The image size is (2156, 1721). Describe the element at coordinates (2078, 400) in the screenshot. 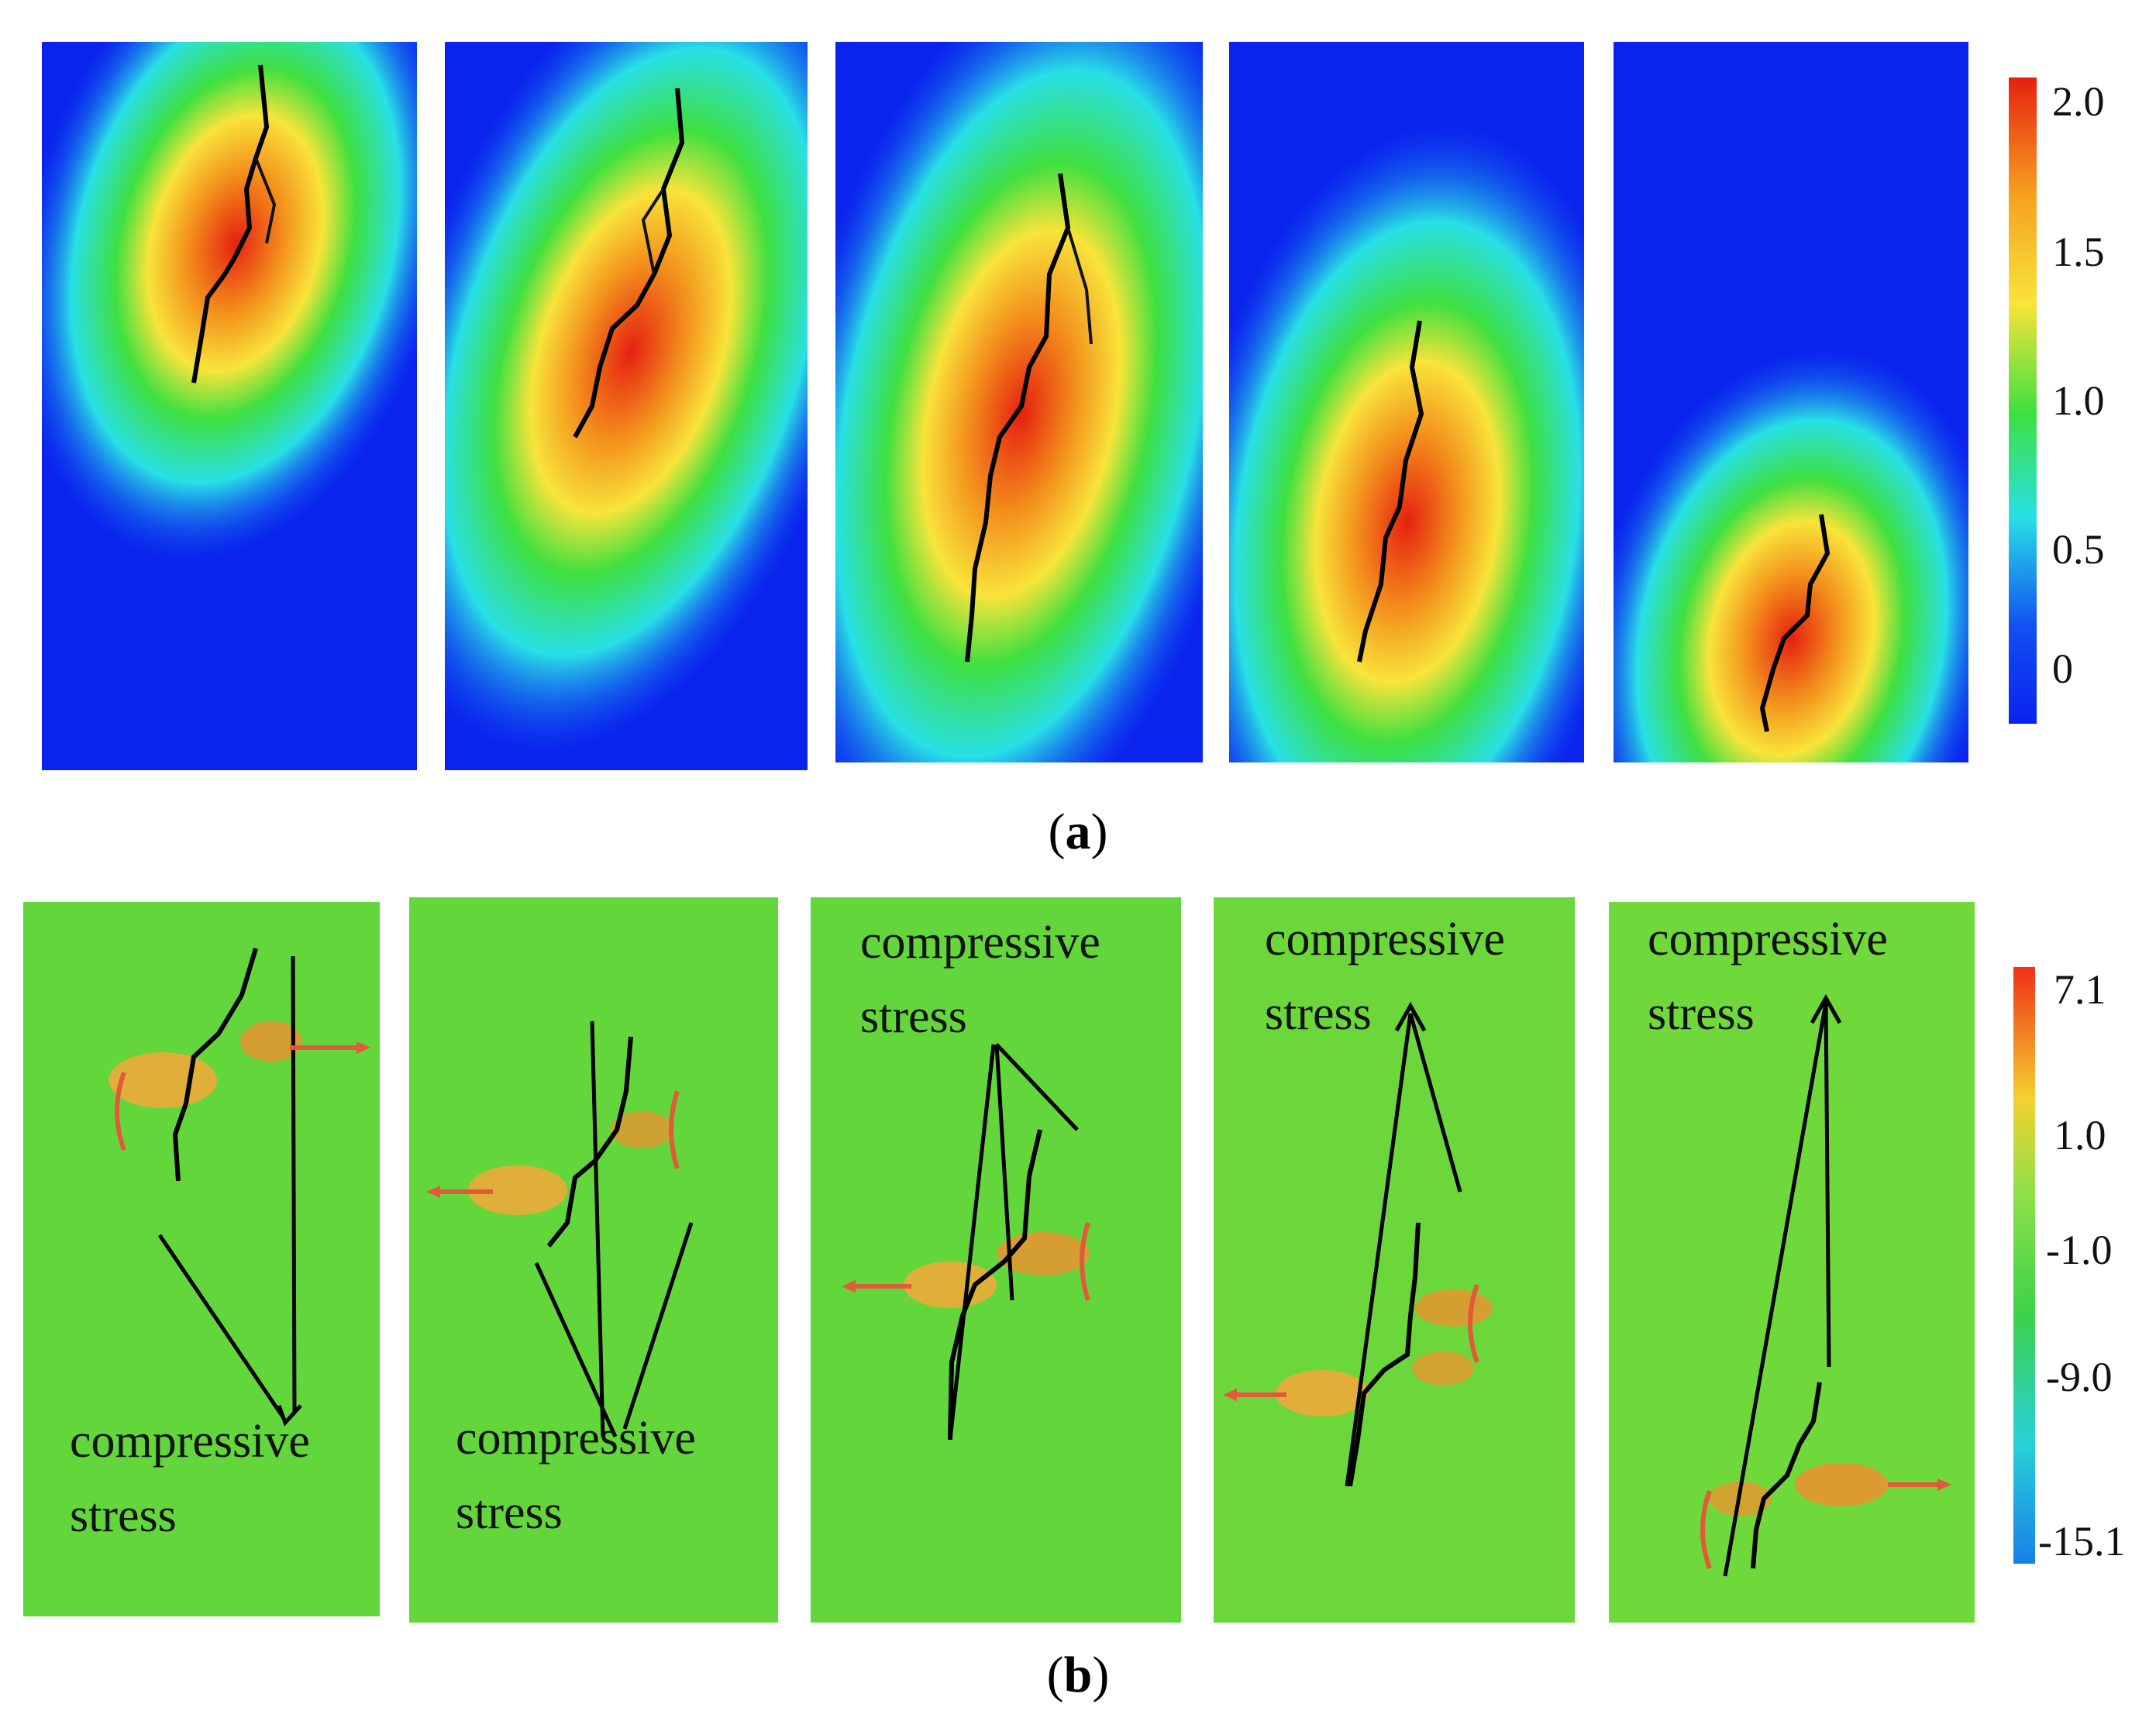

I see `colorbar-a-tick: 1.0` at that location.